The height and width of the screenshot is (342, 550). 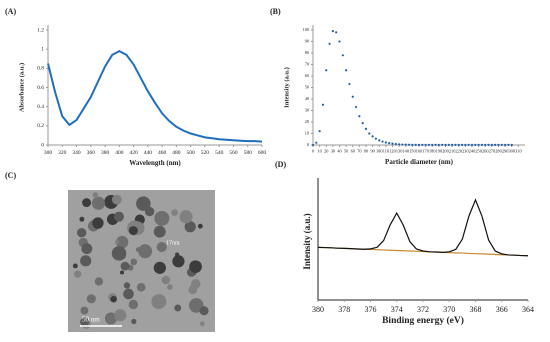 I want to click on x-tick-label: 170, so click(x=425, y=150).